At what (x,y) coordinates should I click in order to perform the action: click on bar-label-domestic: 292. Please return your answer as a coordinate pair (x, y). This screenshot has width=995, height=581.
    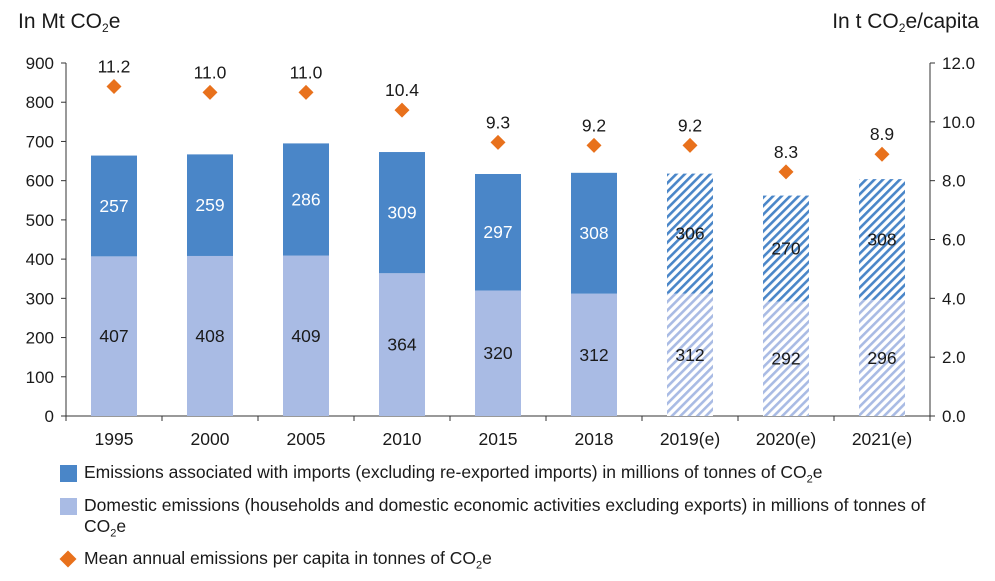
    Looking at the image, I should click on (785, 359).